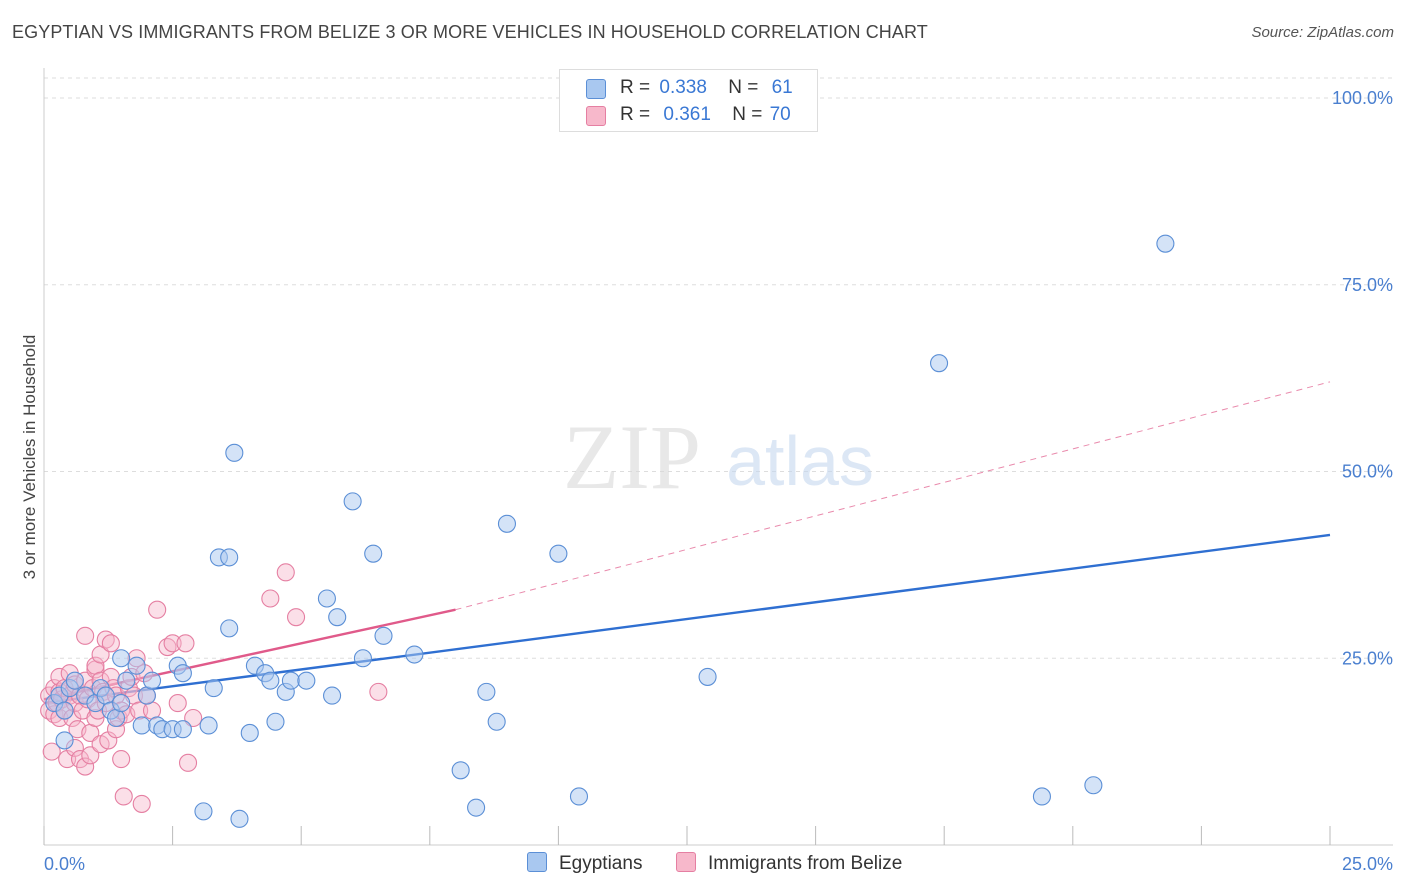 The image size is (1406, 892). What do you see at coordinates (687, 114) in the screenshot?
I see `legend-r-value: 0.361` at bounding box center [687, 114].